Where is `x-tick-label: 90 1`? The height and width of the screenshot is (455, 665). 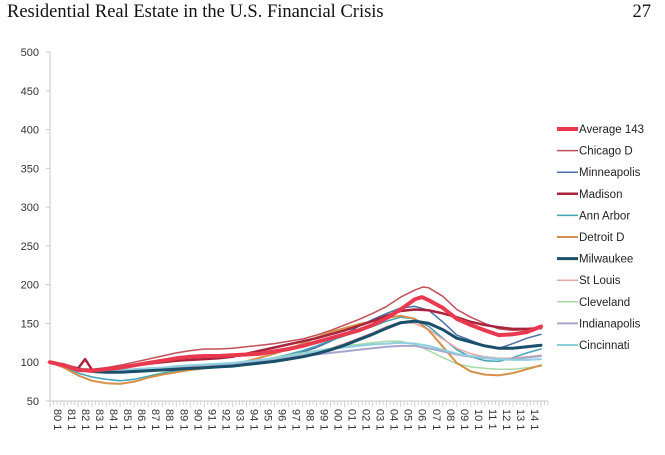 x-tick-label: 90 1 is located at coordinates (197, 419).